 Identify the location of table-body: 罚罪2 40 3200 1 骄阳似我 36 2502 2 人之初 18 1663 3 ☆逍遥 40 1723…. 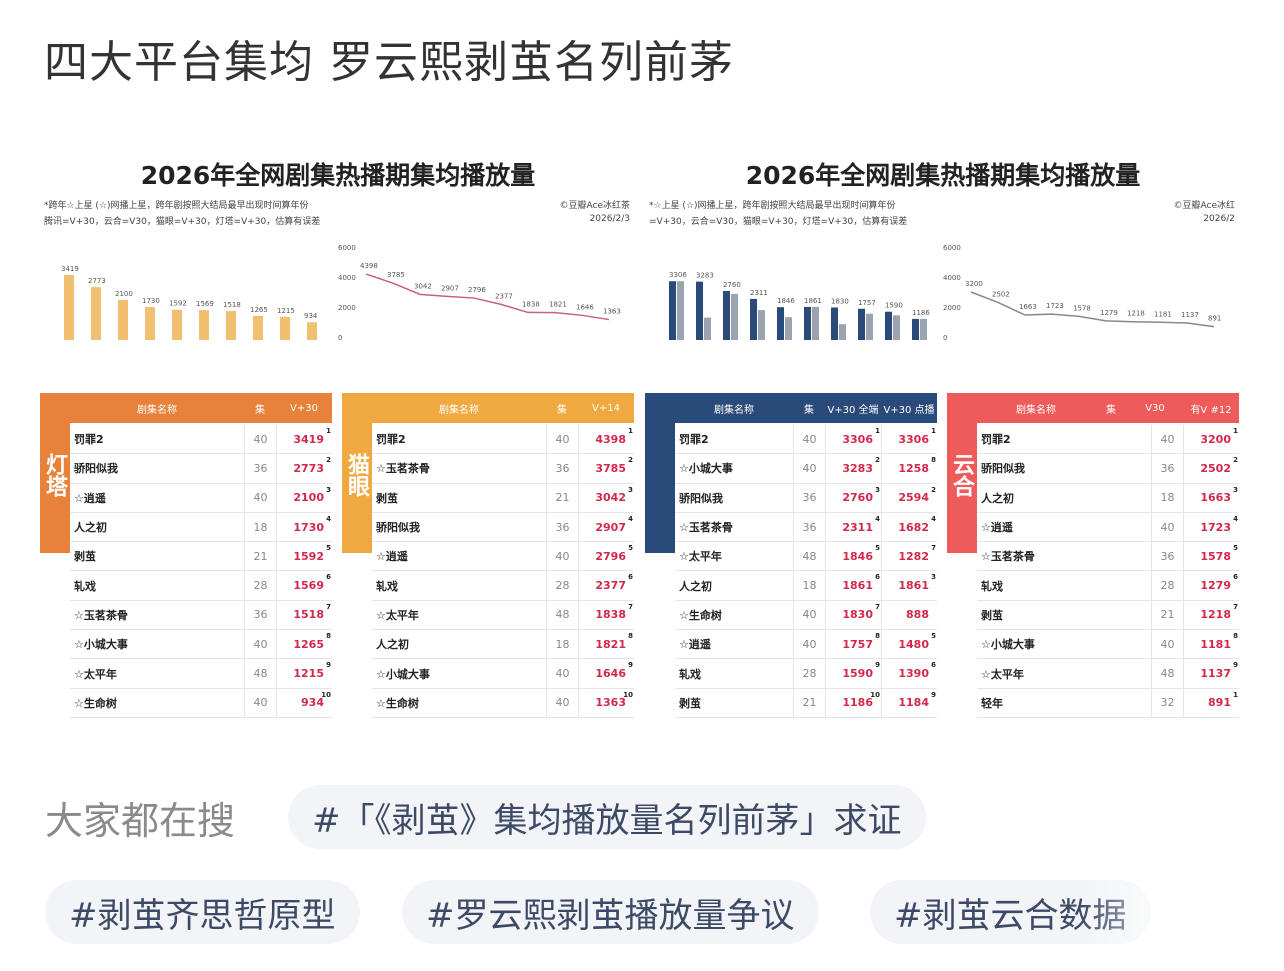
(1108, 571).